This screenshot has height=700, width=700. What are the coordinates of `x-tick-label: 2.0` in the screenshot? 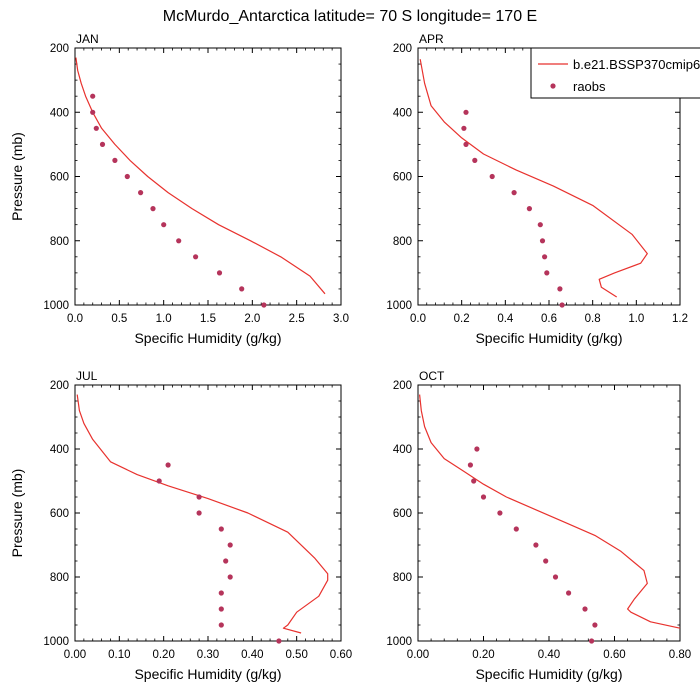 It's located at (252, 319).